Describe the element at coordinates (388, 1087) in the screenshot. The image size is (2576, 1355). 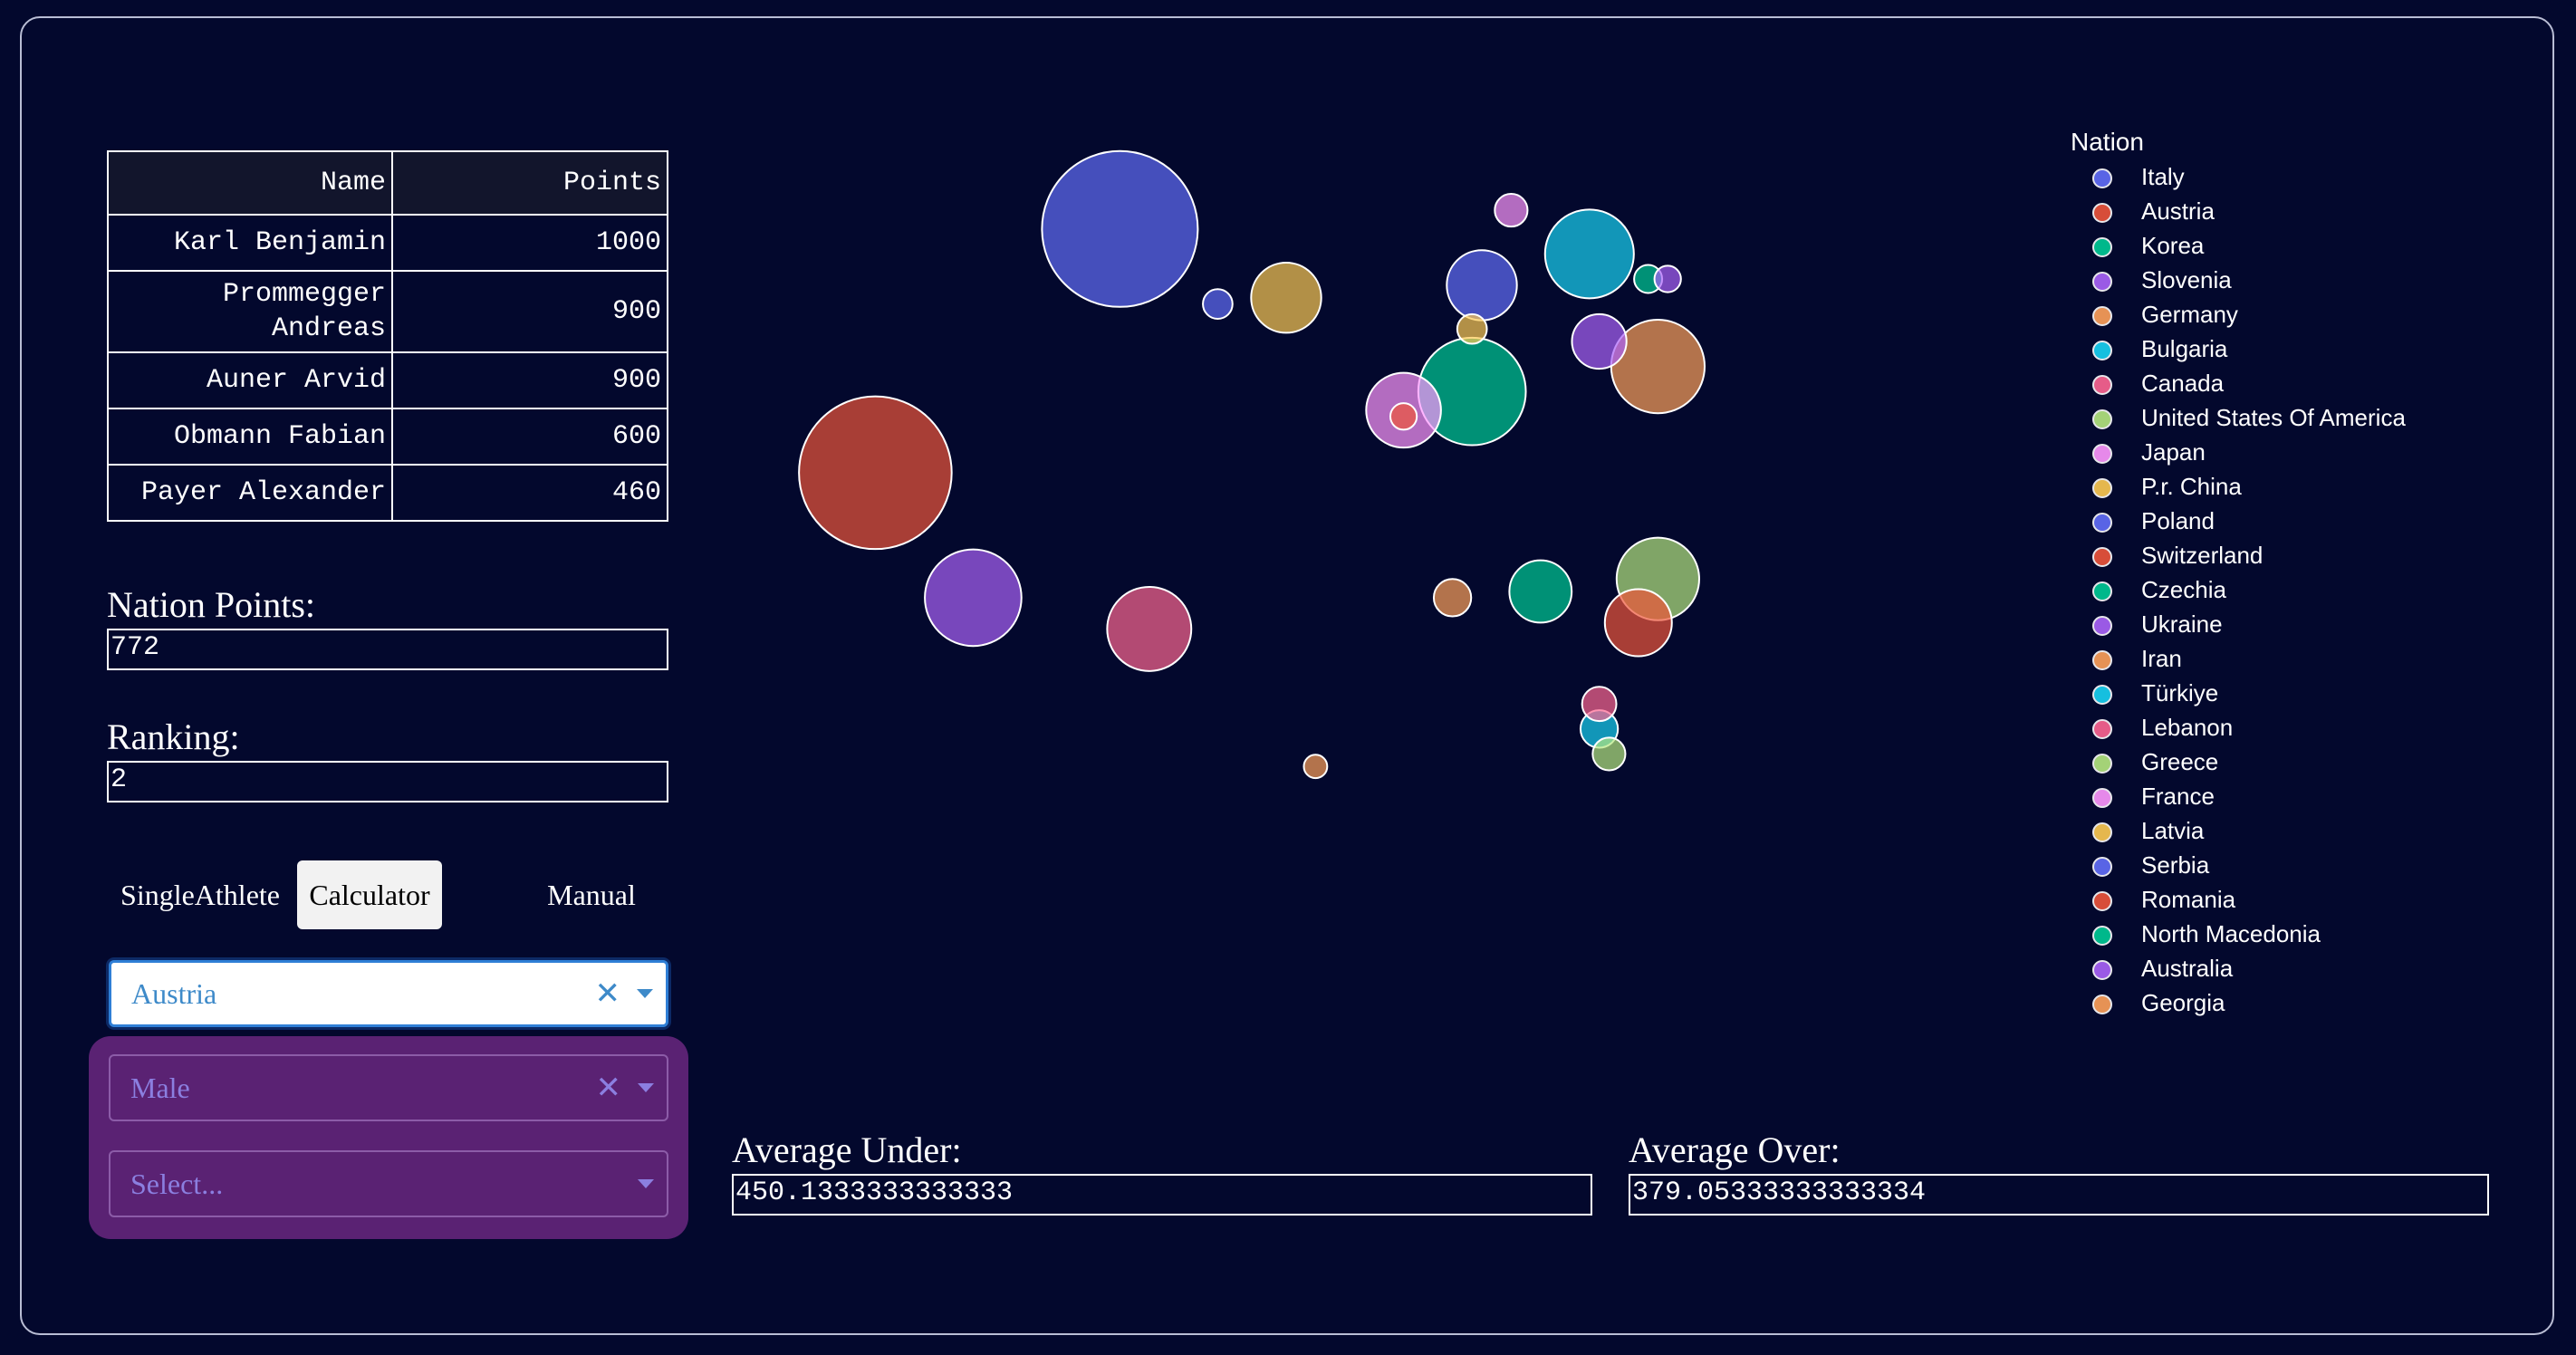
I see `gender-dropdown: Male ✕` at that location.